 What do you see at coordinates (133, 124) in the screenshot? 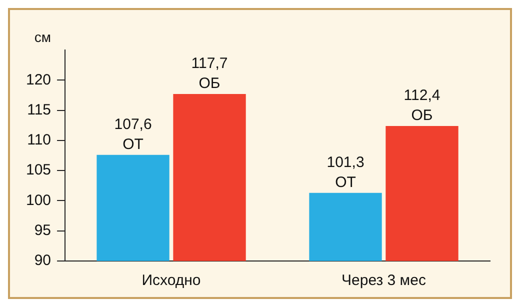
I see `data-label: 107,6` at bounding box center [133, 124].